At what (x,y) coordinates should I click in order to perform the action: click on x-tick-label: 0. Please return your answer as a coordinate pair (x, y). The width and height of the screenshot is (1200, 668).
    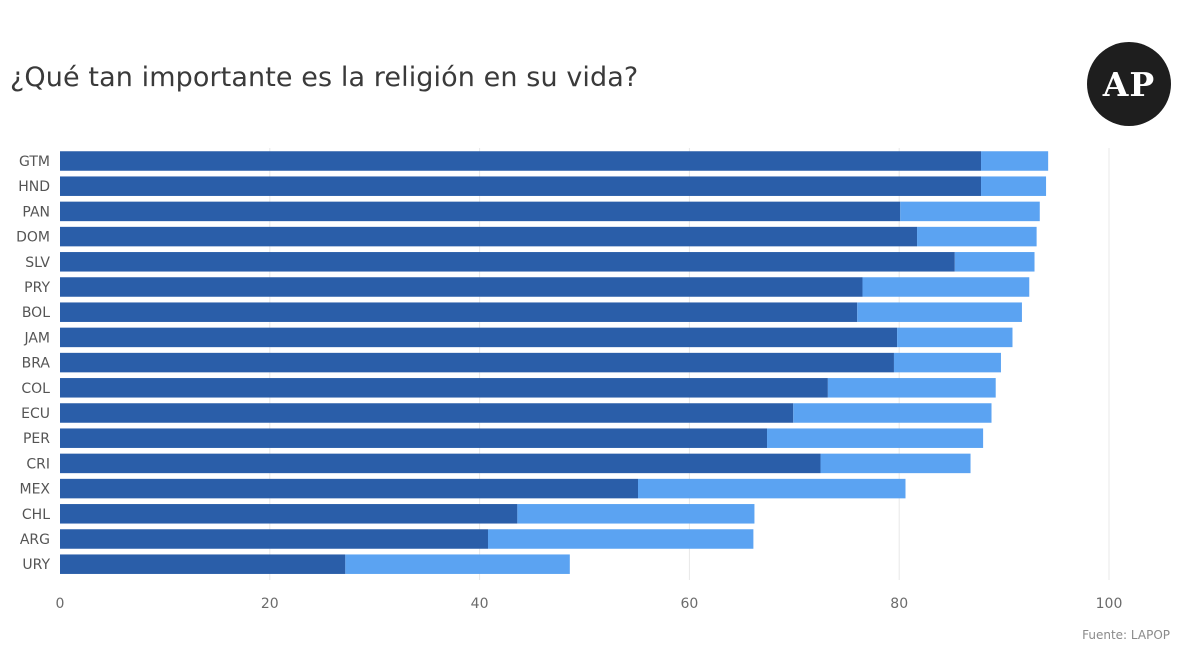
    Looking at the image, I should click on (60, 604).